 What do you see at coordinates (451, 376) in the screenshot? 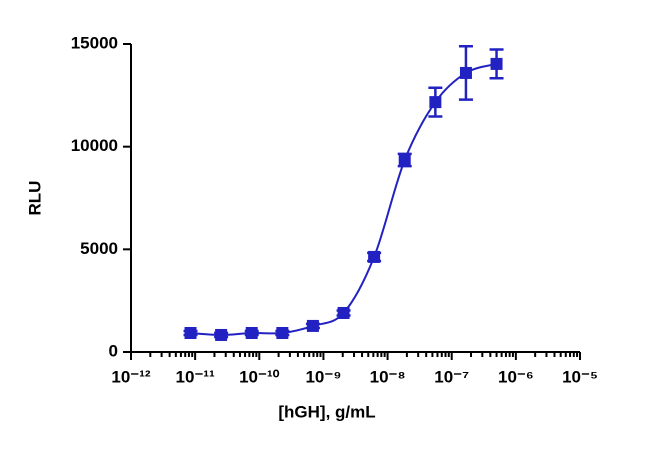
I see `x-tick-label: 10⁻⁷` at bounding box center [451, 376].